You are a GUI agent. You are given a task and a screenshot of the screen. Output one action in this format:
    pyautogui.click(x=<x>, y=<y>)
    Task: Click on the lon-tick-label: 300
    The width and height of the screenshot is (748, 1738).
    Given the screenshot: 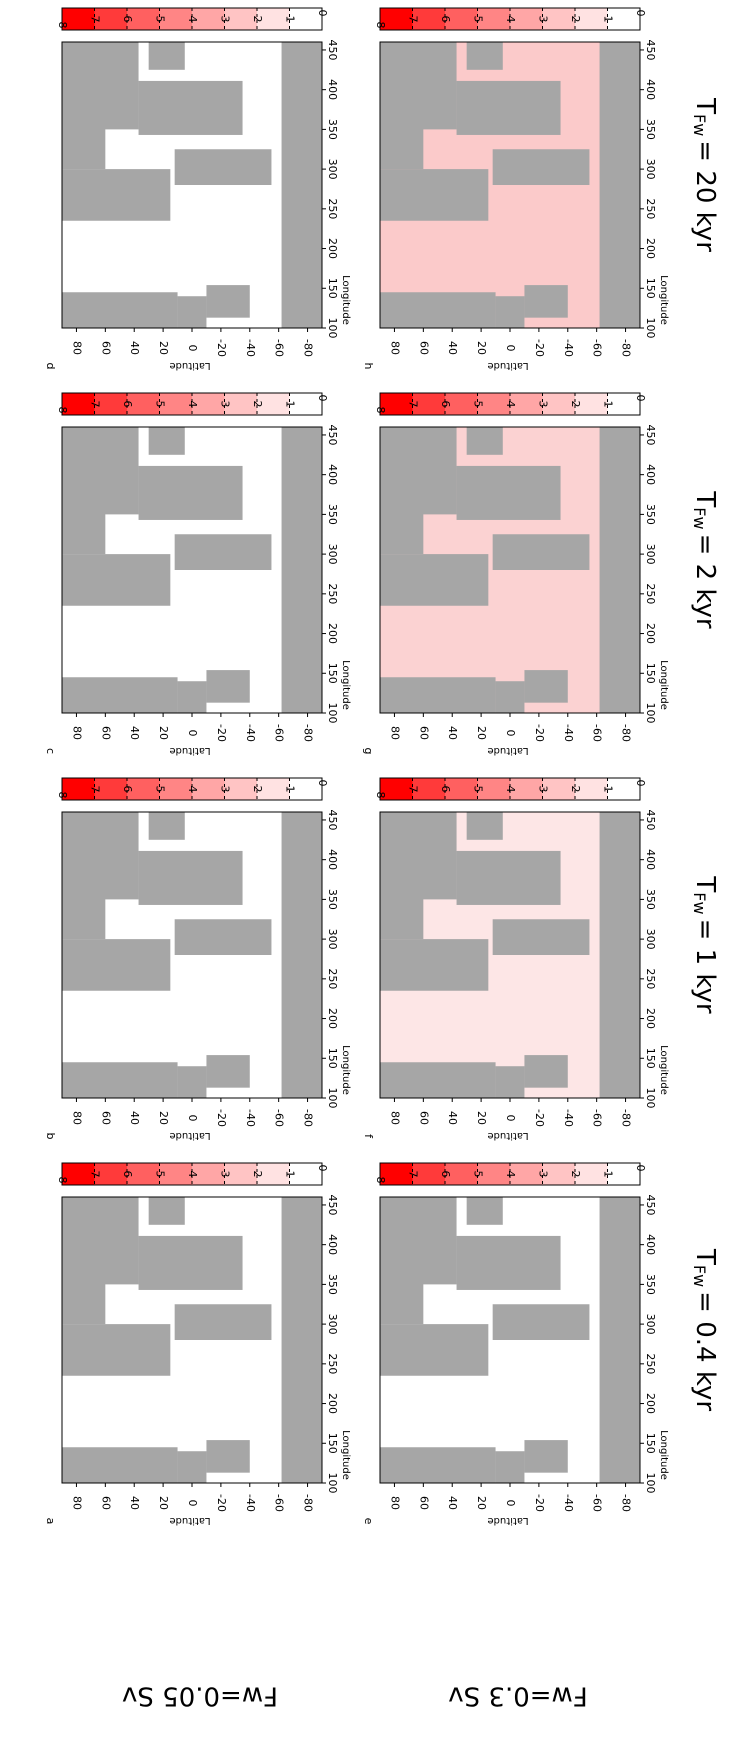 What is the action you would take?
    pyautogui.click(x=332, y=939)
    